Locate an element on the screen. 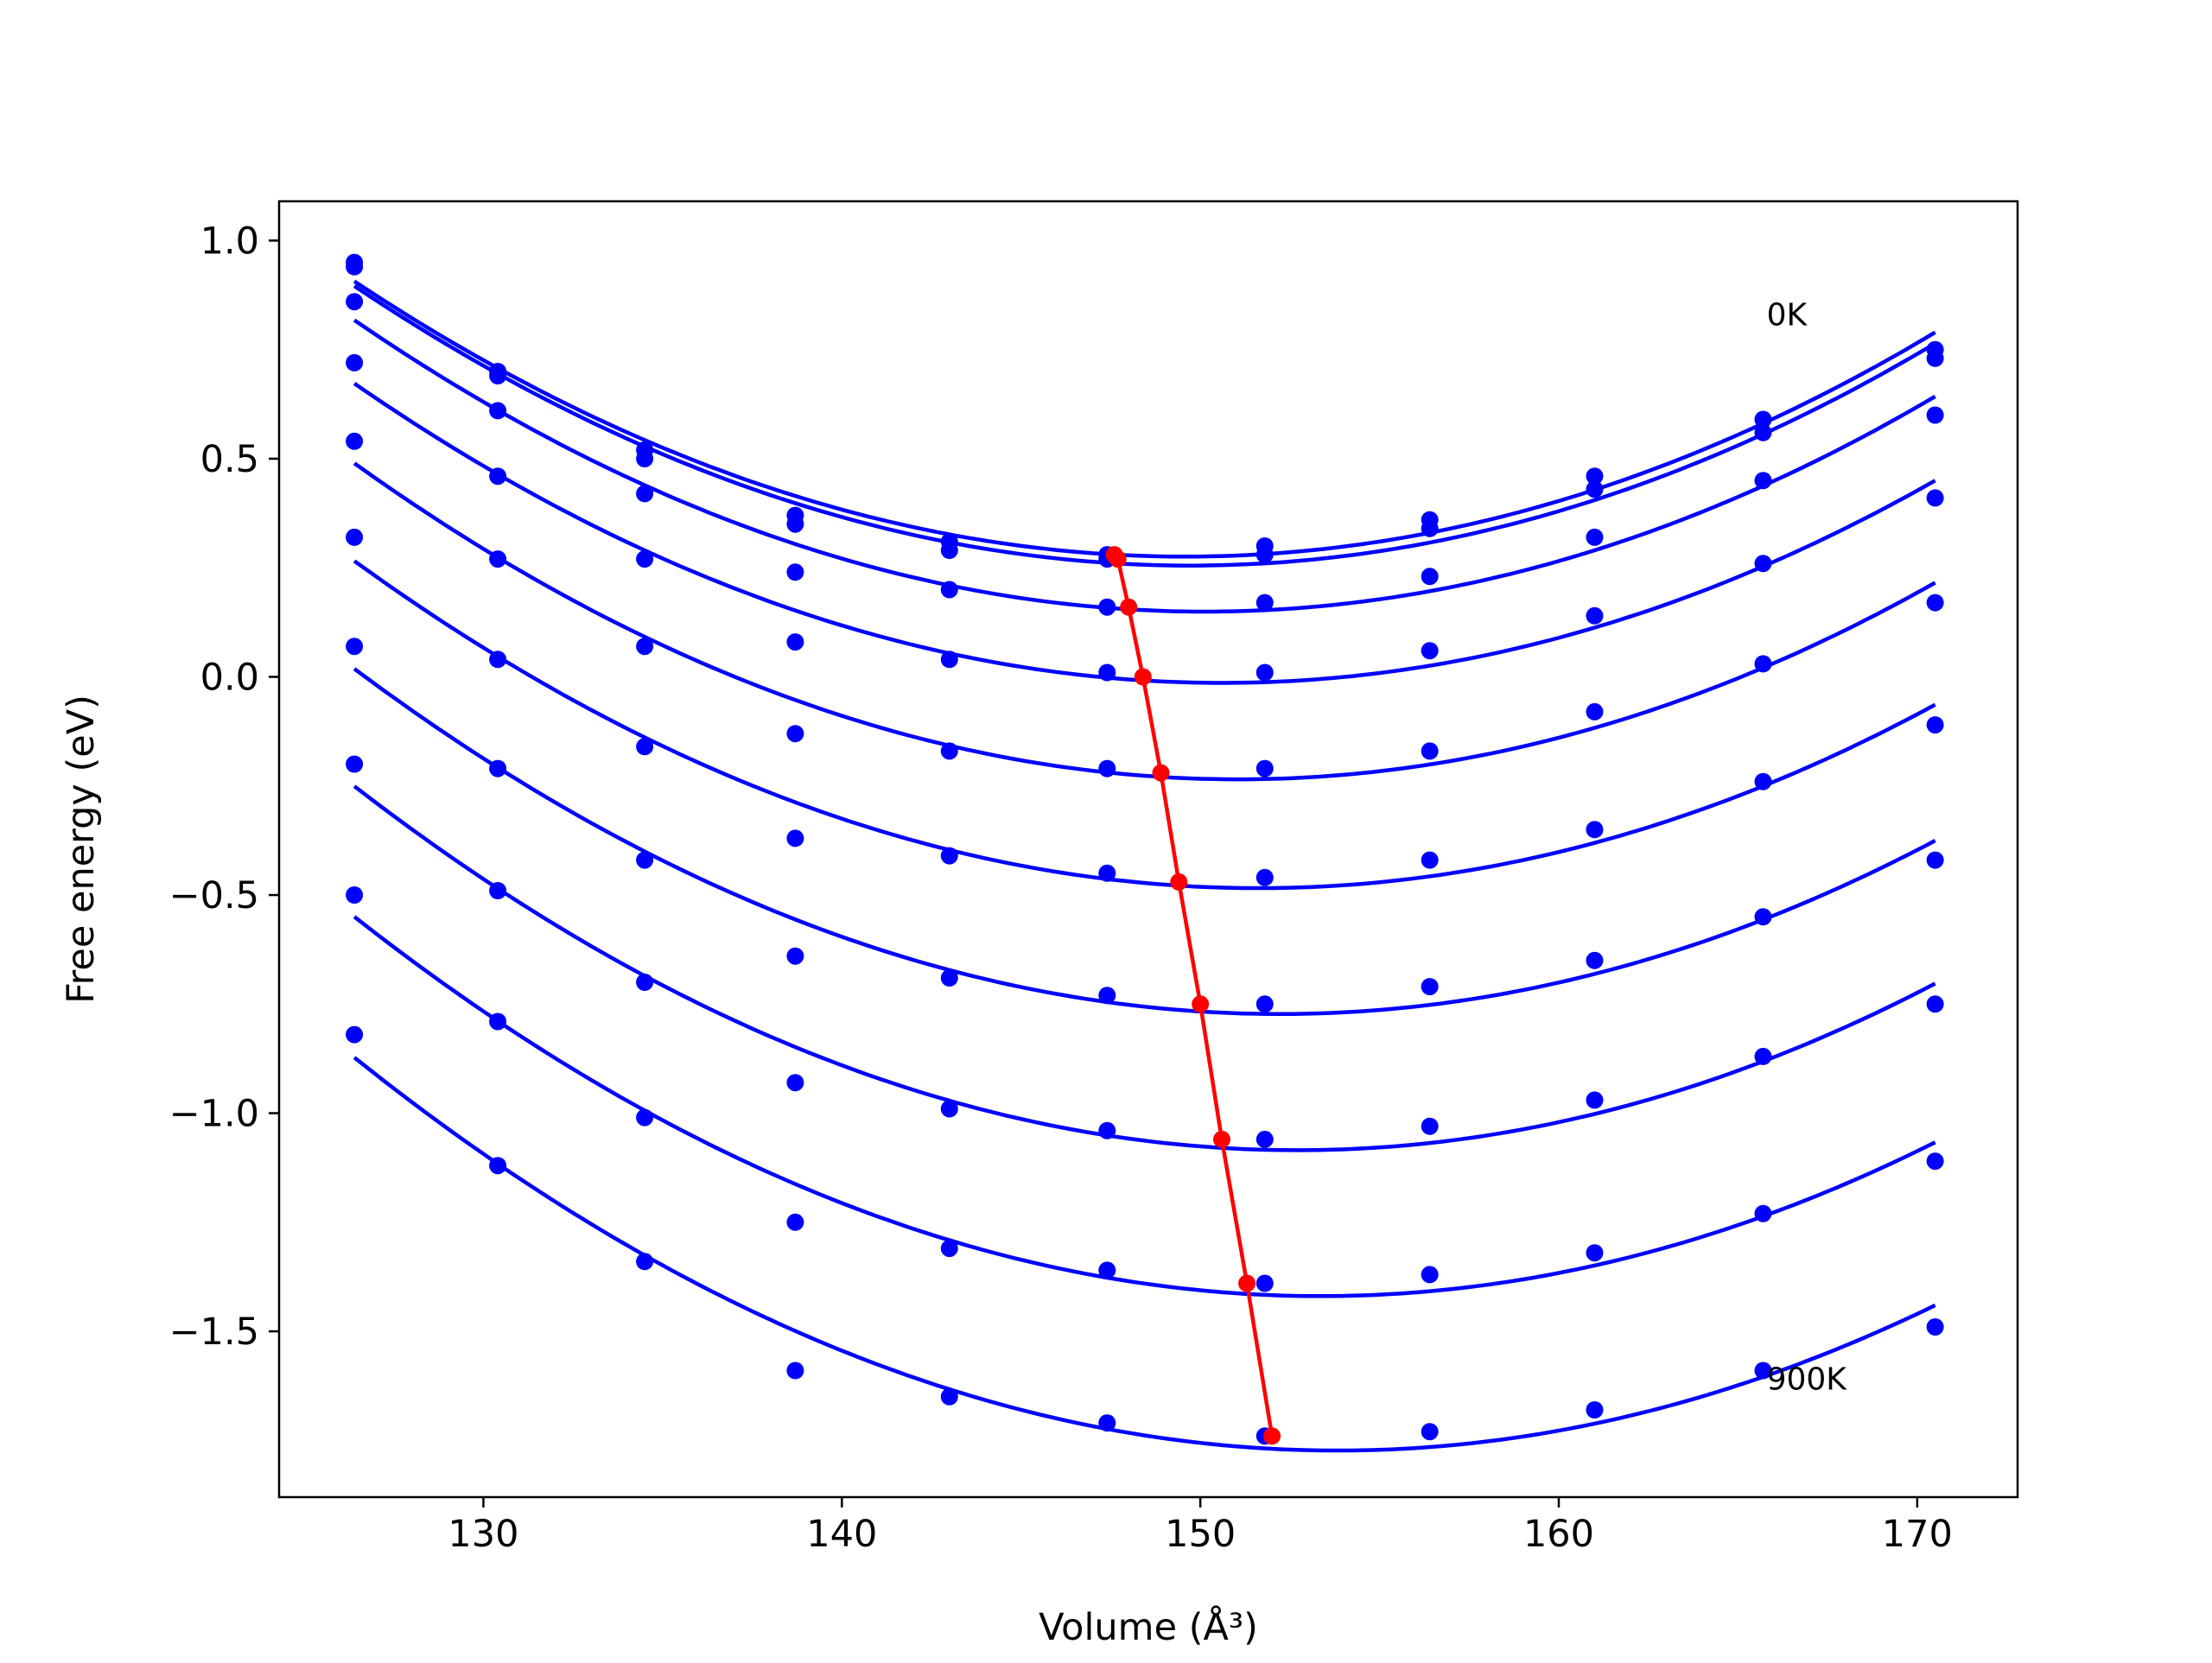 This screenshot has height=1663, width=2212. minimum-volume-line is located at coordinates (1193, 995).